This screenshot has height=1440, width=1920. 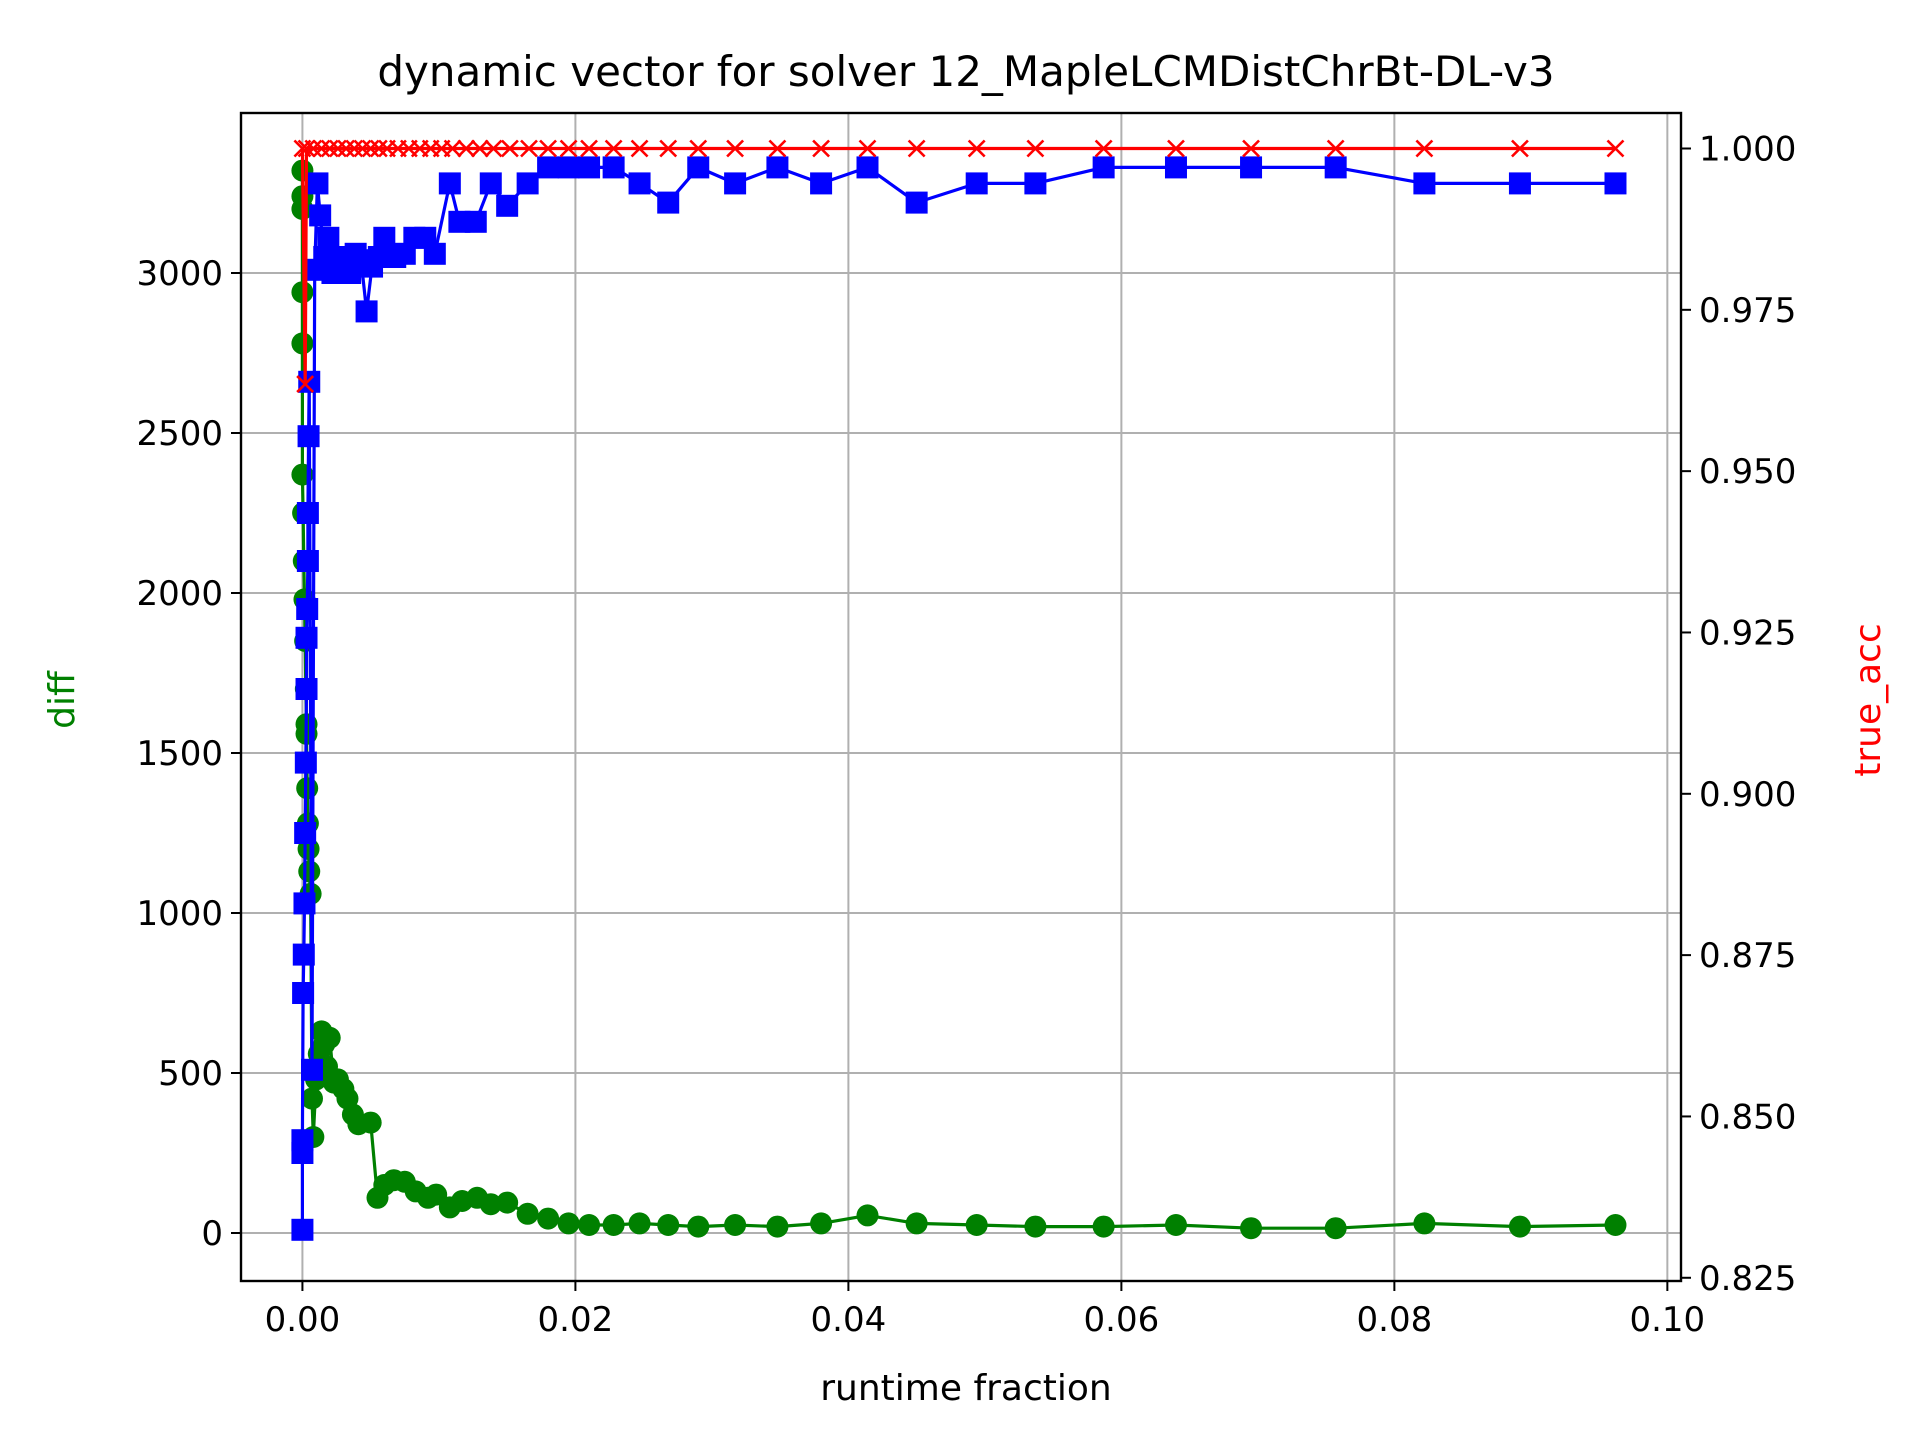 What do you see at coordinates (179, 594) in the screenshot?
I see `y-left-tick-label: 2000` at bounding box center [179, 594].